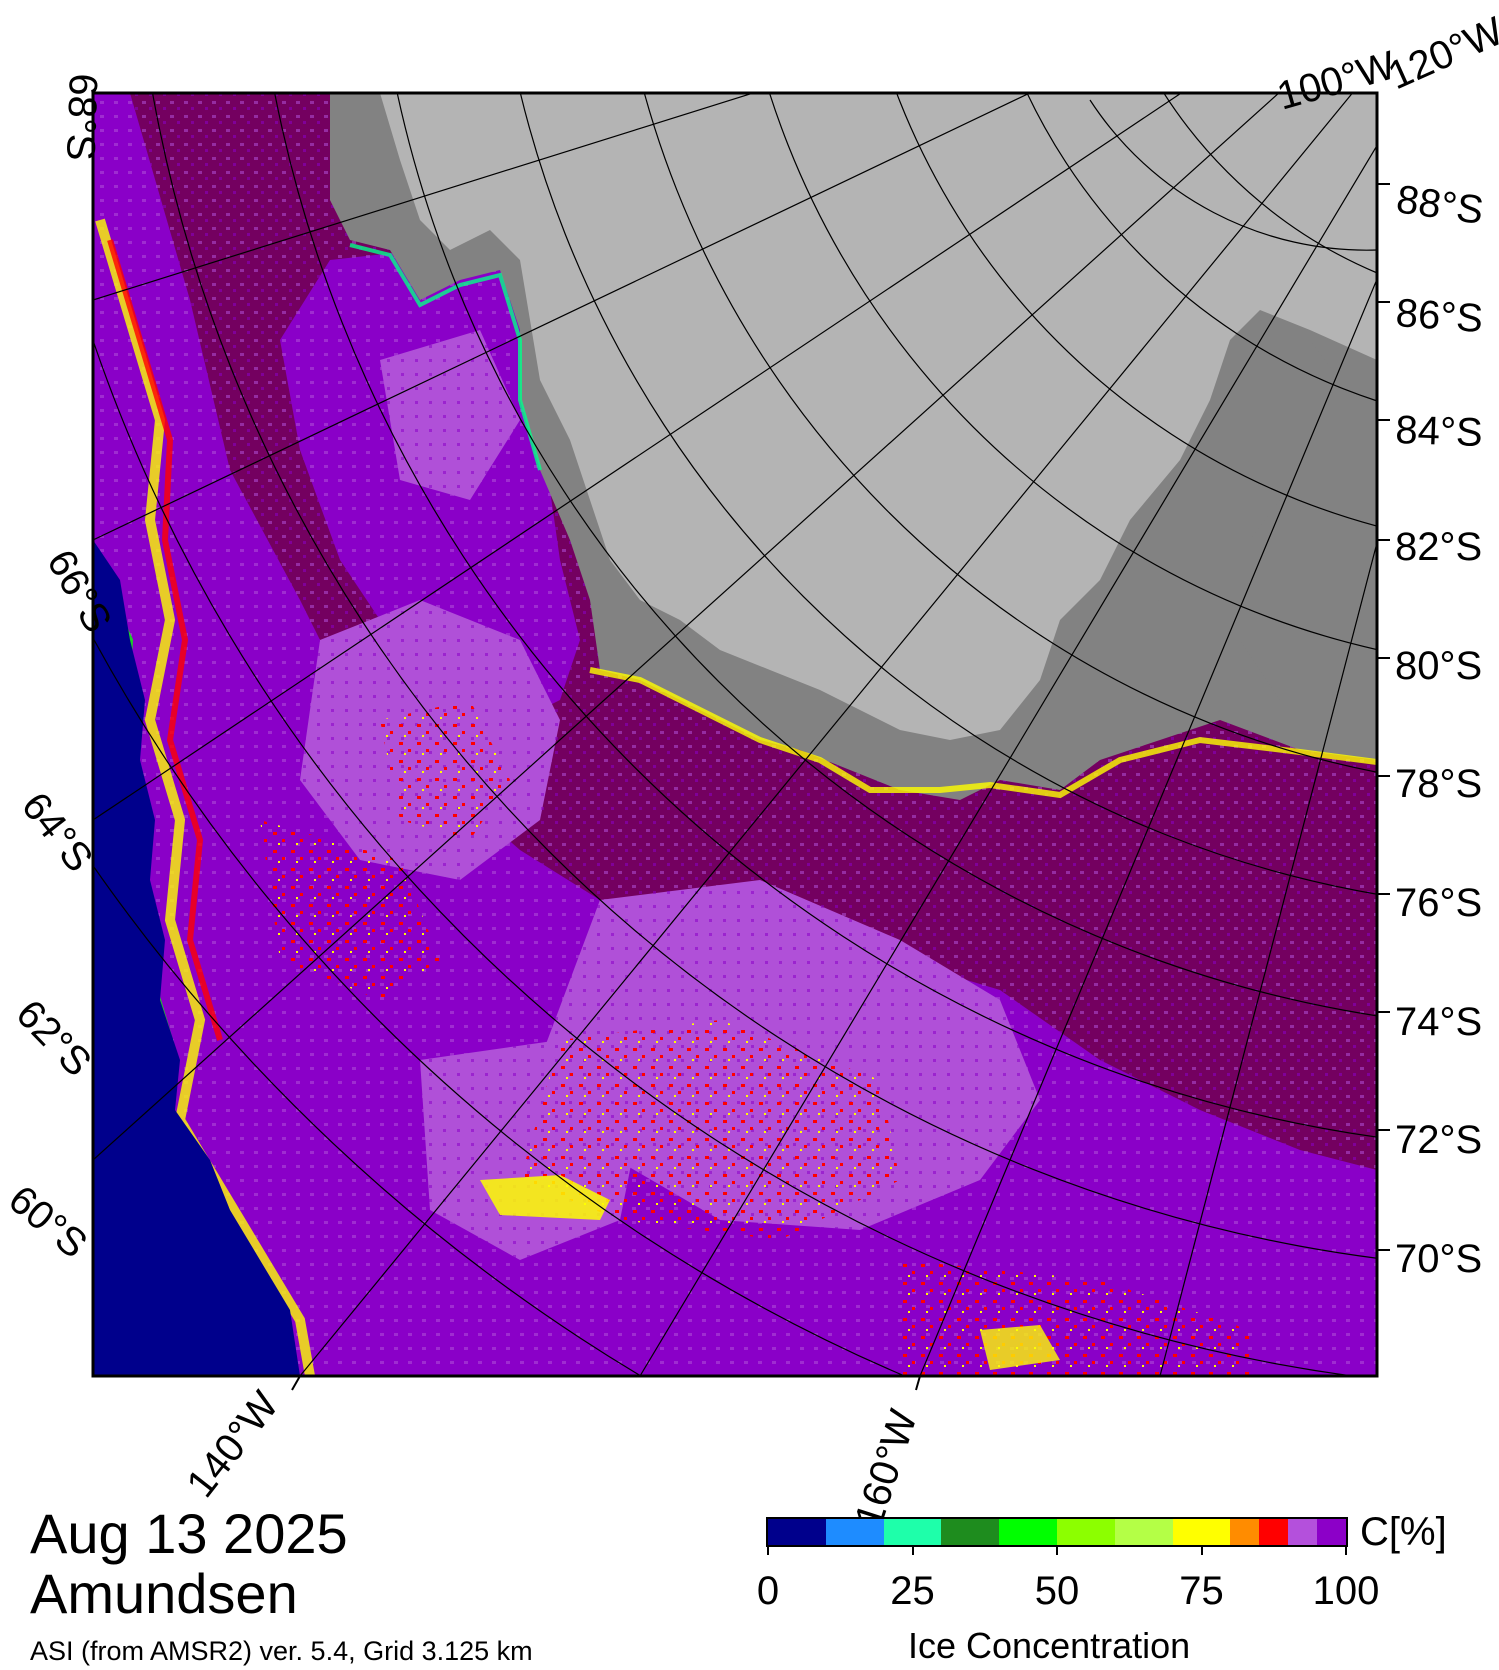 The image size is (1499, 1670). What do you see at coordinates (54, 1038) in the screenshot?
I see `lat-label-62: 62°S` at bounding box center [54, 1038].